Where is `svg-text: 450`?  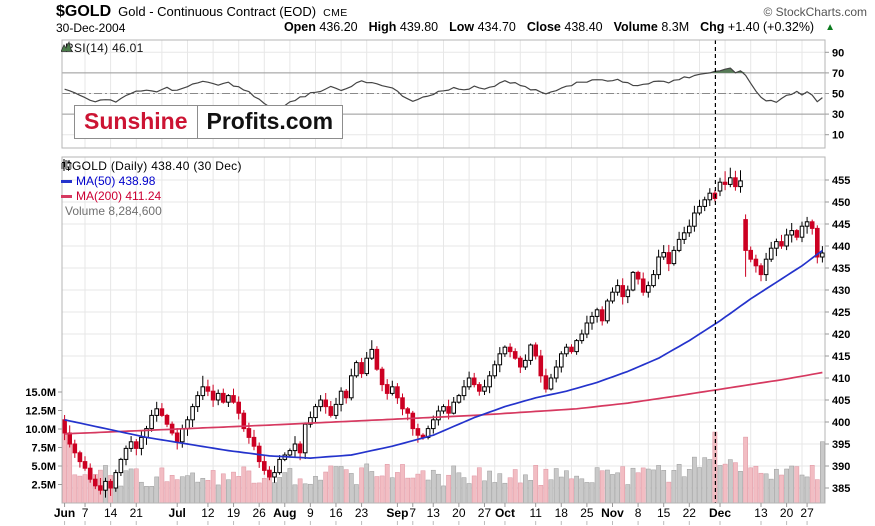
svg-text: 450 is located at coordinates (841, 203).